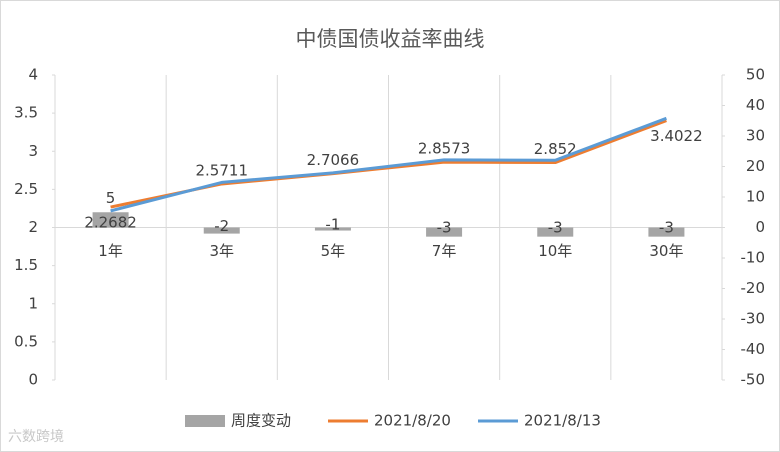  Describe the element at coordinates (110, 251) in the screenshot. I see `x-tick-label: 1年` at that location.